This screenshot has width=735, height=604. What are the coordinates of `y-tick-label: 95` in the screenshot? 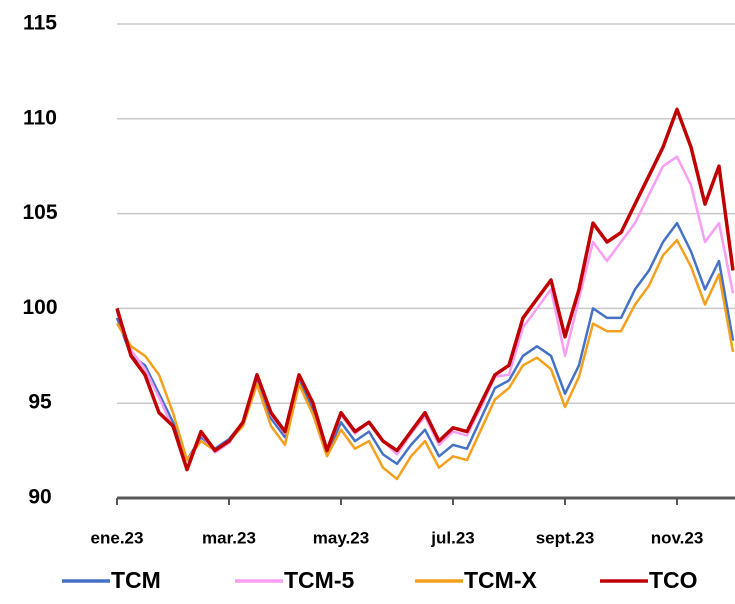 It's located at (40, 402).